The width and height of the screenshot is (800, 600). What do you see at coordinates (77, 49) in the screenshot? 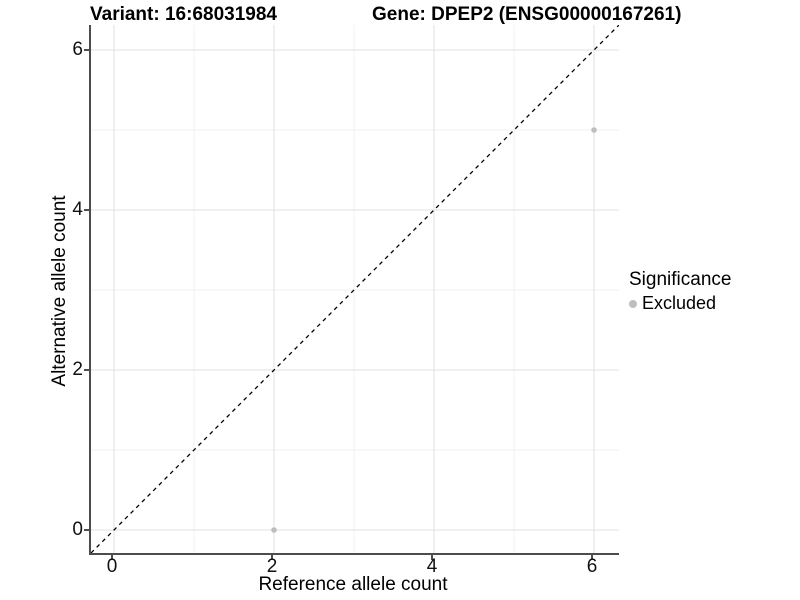
I see `y-tick-label: 6` at bounding box center [77, 49].